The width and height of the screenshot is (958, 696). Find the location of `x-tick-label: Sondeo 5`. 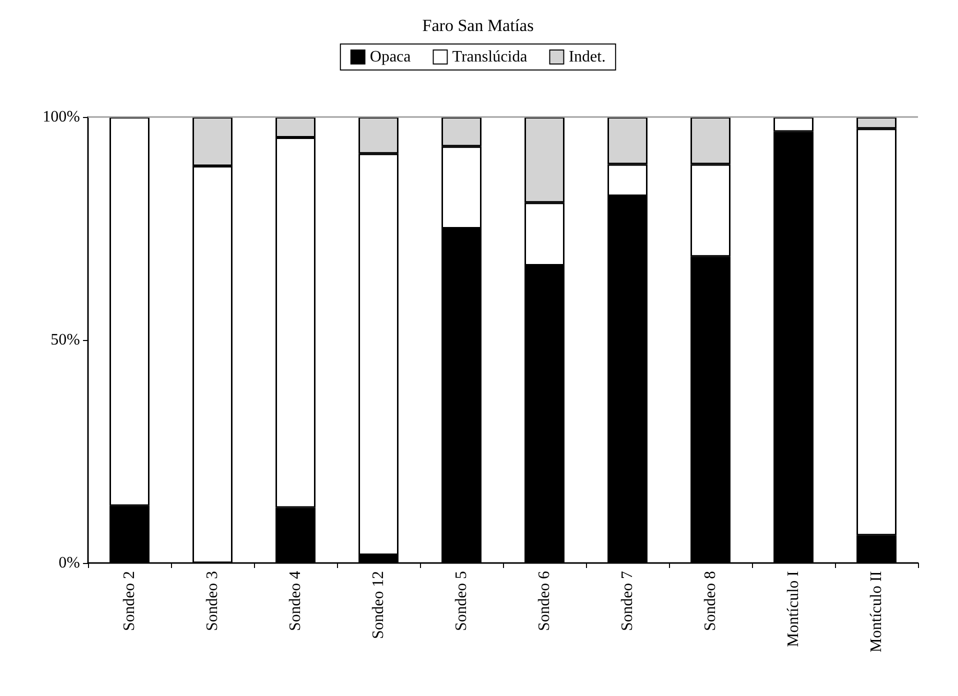

x-tick-label: Sondeo 5 is located at coordinates (461, 601).